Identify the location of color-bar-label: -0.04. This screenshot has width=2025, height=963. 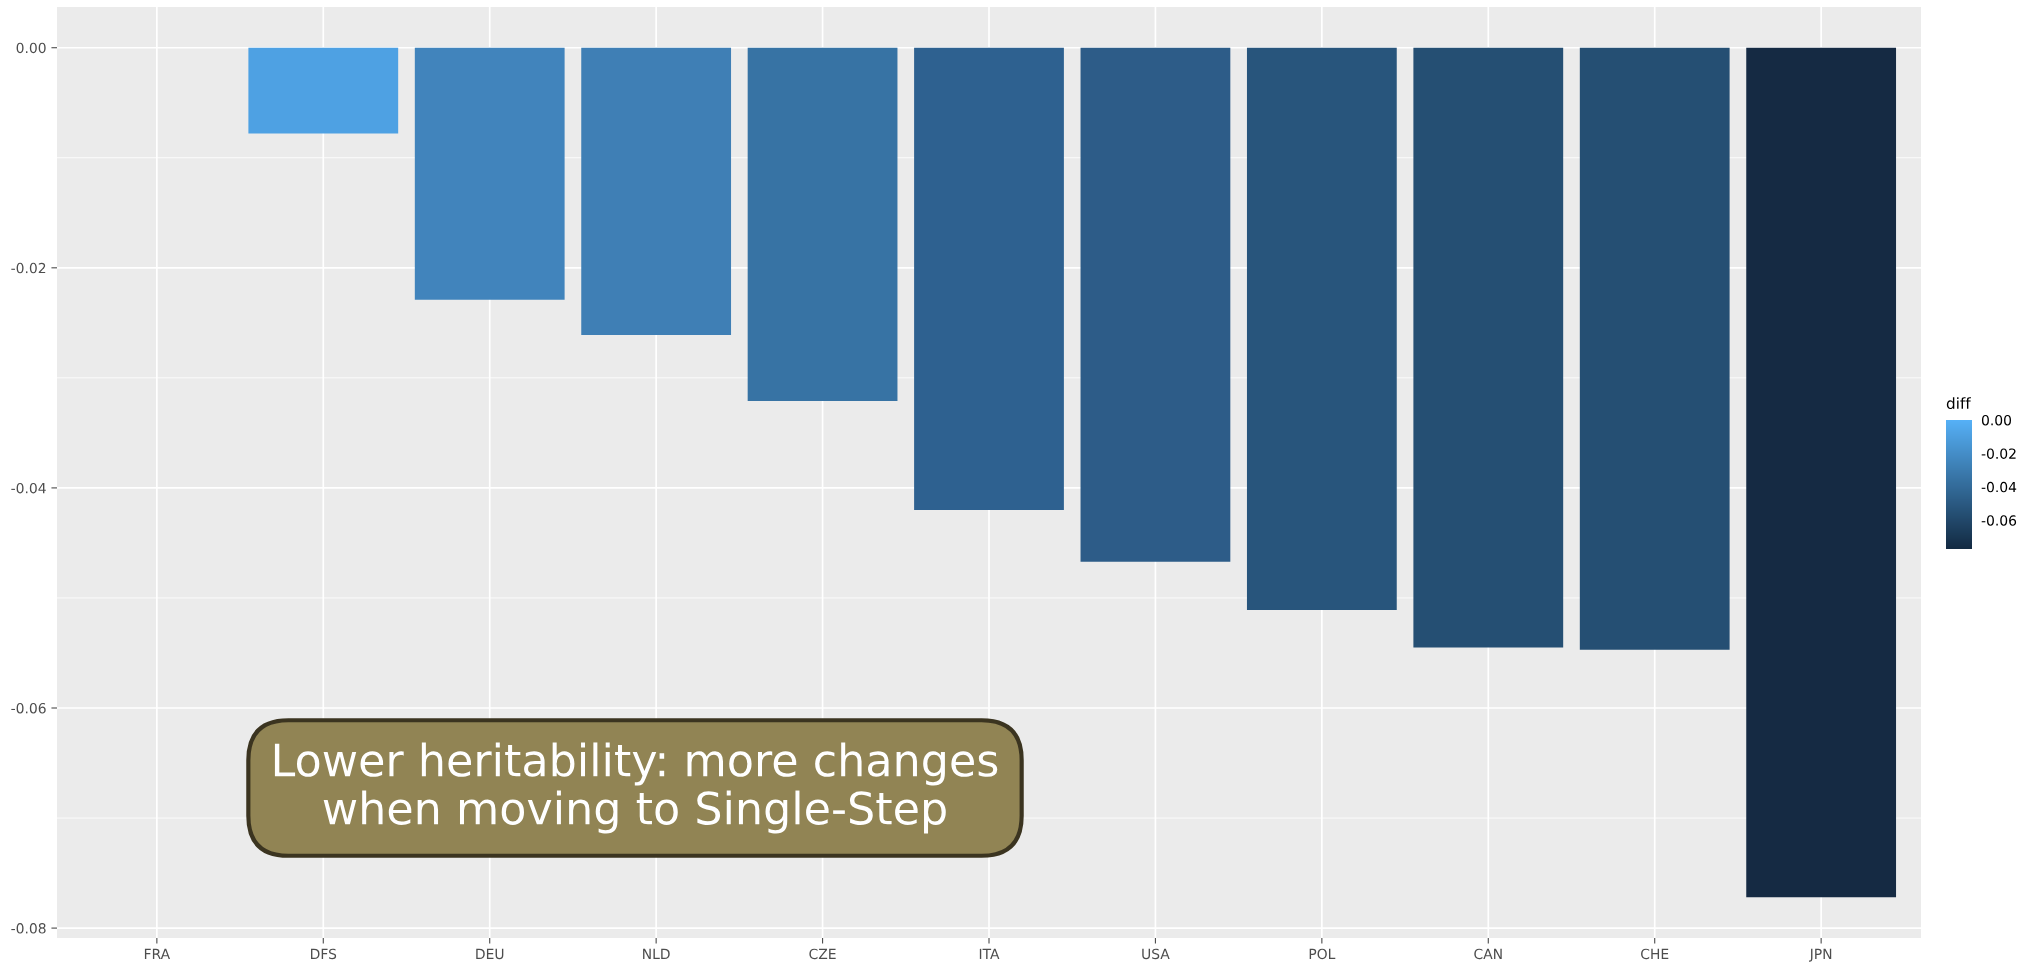
(1999, 487).